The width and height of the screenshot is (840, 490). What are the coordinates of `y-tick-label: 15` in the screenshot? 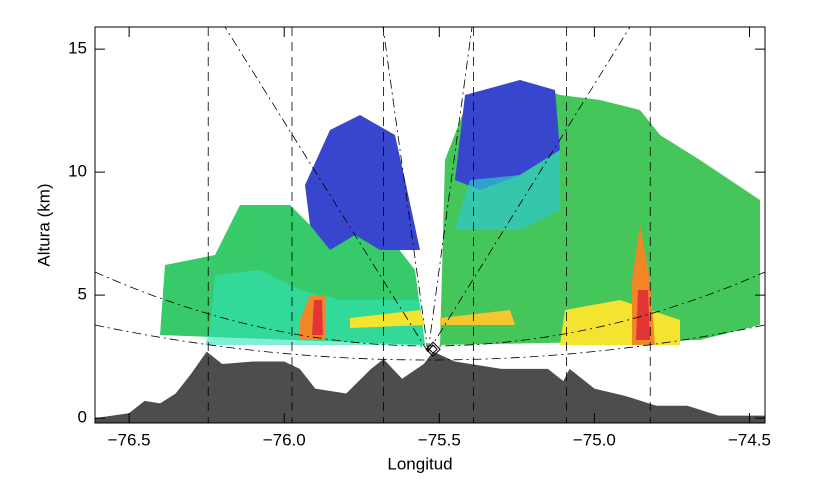 It's located at (77, 48).